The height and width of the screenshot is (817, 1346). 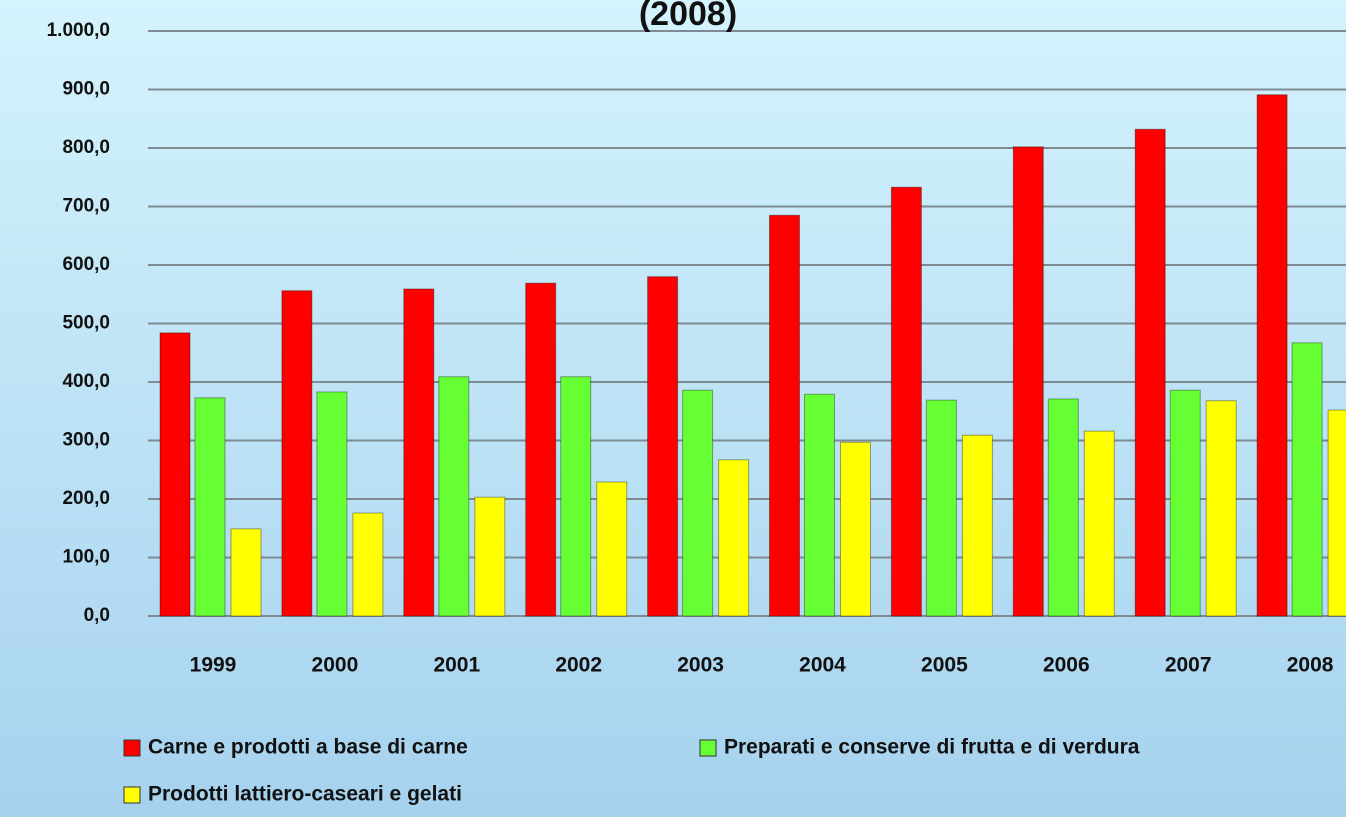 I want to click on y-tick-label: 700,0, so click(x=86, y=206).